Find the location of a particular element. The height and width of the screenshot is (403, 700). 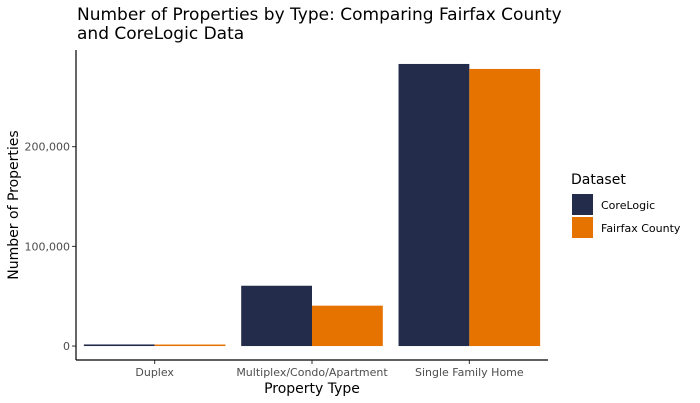

legend-title: Dataset is located at coordinates (598, 180).